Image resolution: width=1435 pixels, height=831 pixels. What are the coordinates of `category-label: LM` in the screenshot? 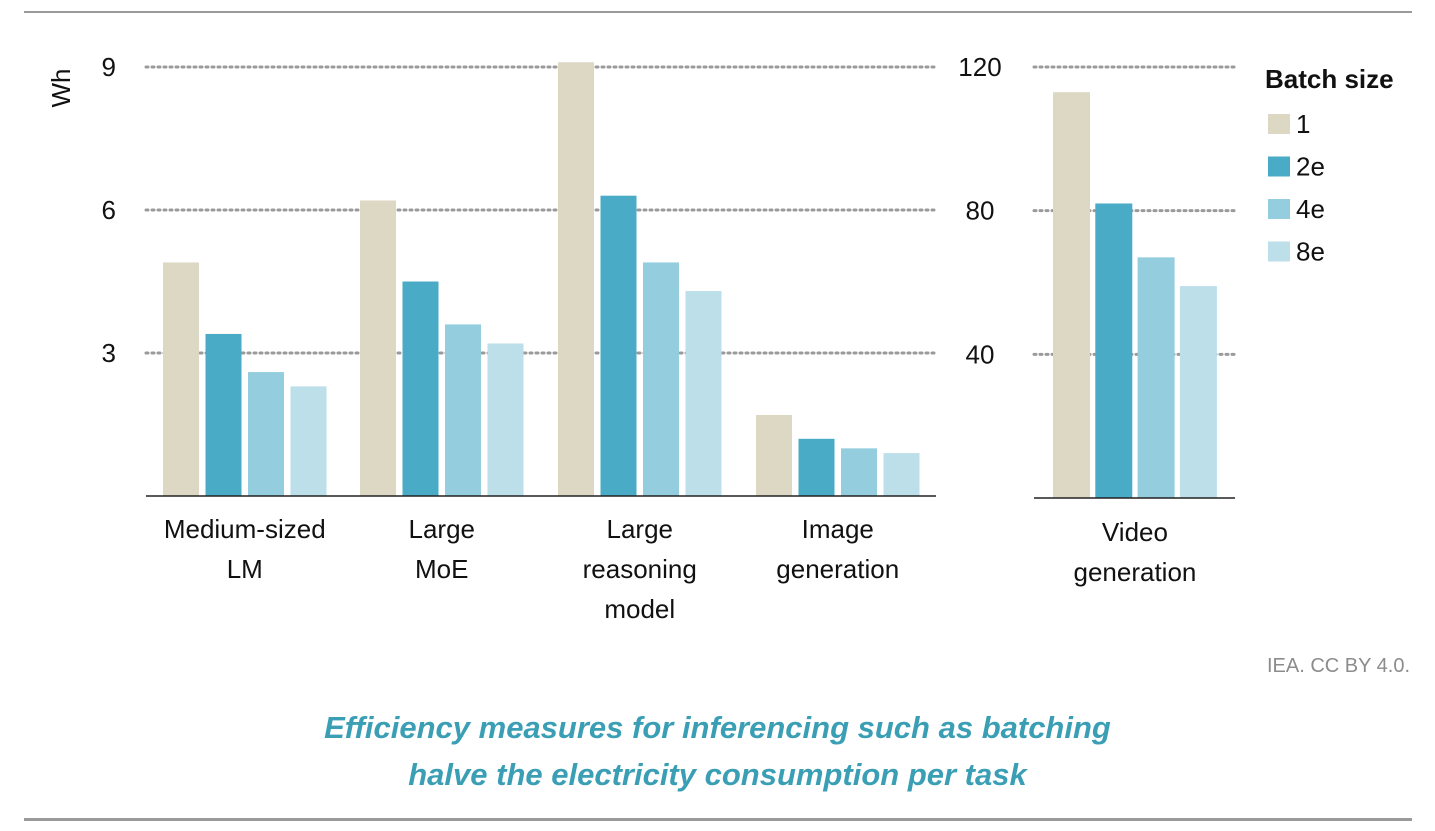 It's located at (245, 569).